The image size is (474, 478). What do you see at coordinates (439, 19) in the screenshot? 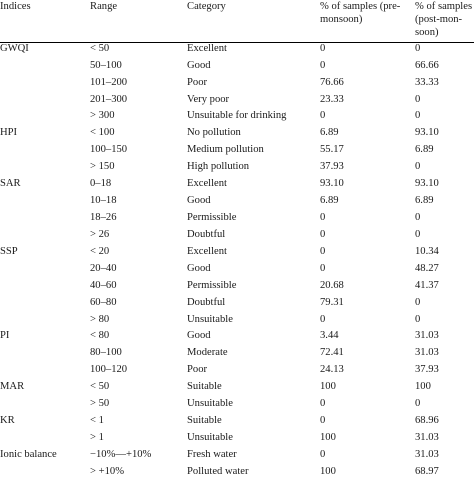
I see `header-post-monsoon-line2: (post-mon-` at bounding box center [439, 19].